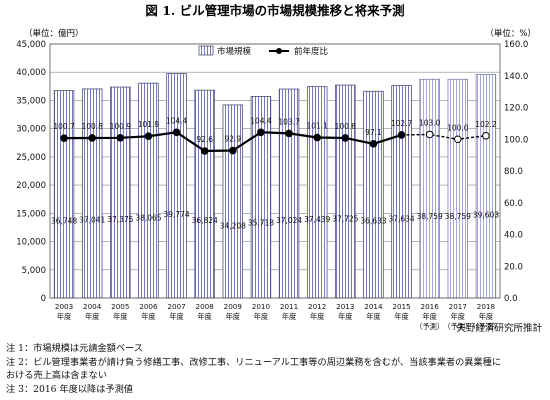 The width and height of the screenshot is (550, 400). What do you see at coordinates (373, 132) in the screenshot?
I see `line-value-label: 97.1` at bounding box center [373, 132].